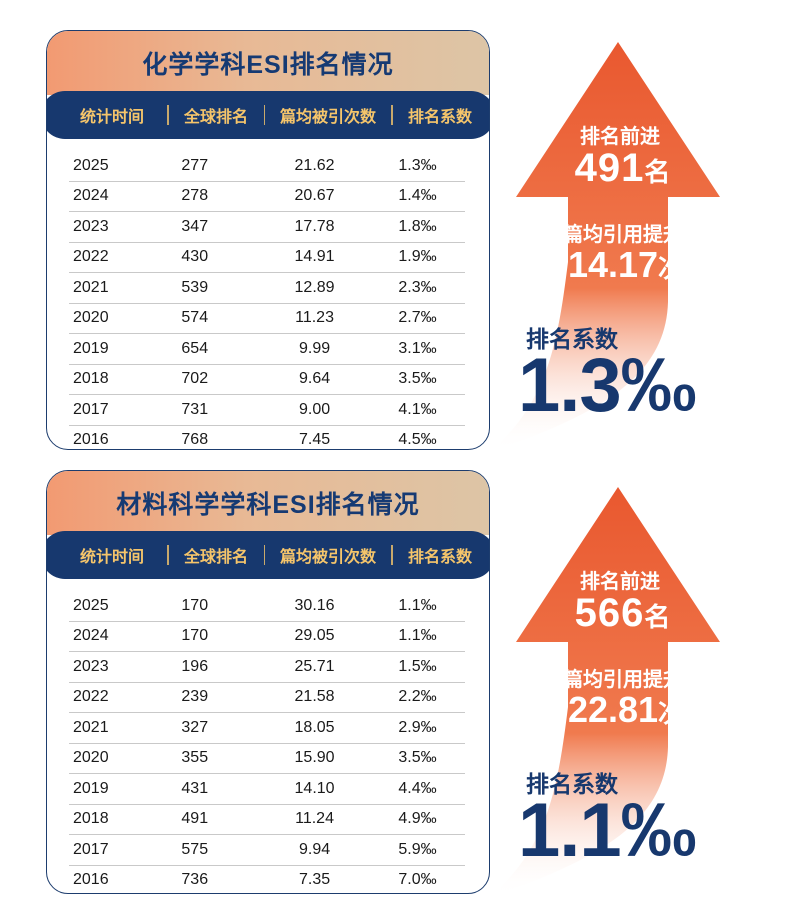 This screenshot has width=799, height=906. What do you see at coordinates (607, 385) in the screenshot?
I see `ranking-coefficient-value: 1.3‰` at bounding box center [607, 385].